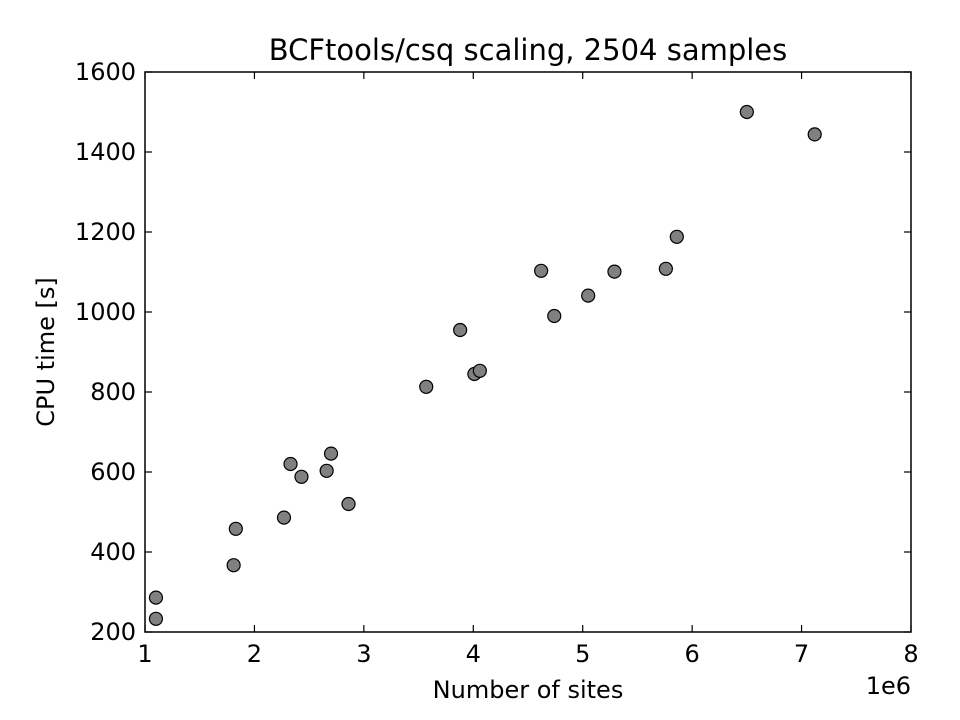 This screenshot has width=960, height=720. Describe the element at coordinates (473, 654) in the screenshot. I see `x-tick-label: 4` at that location.